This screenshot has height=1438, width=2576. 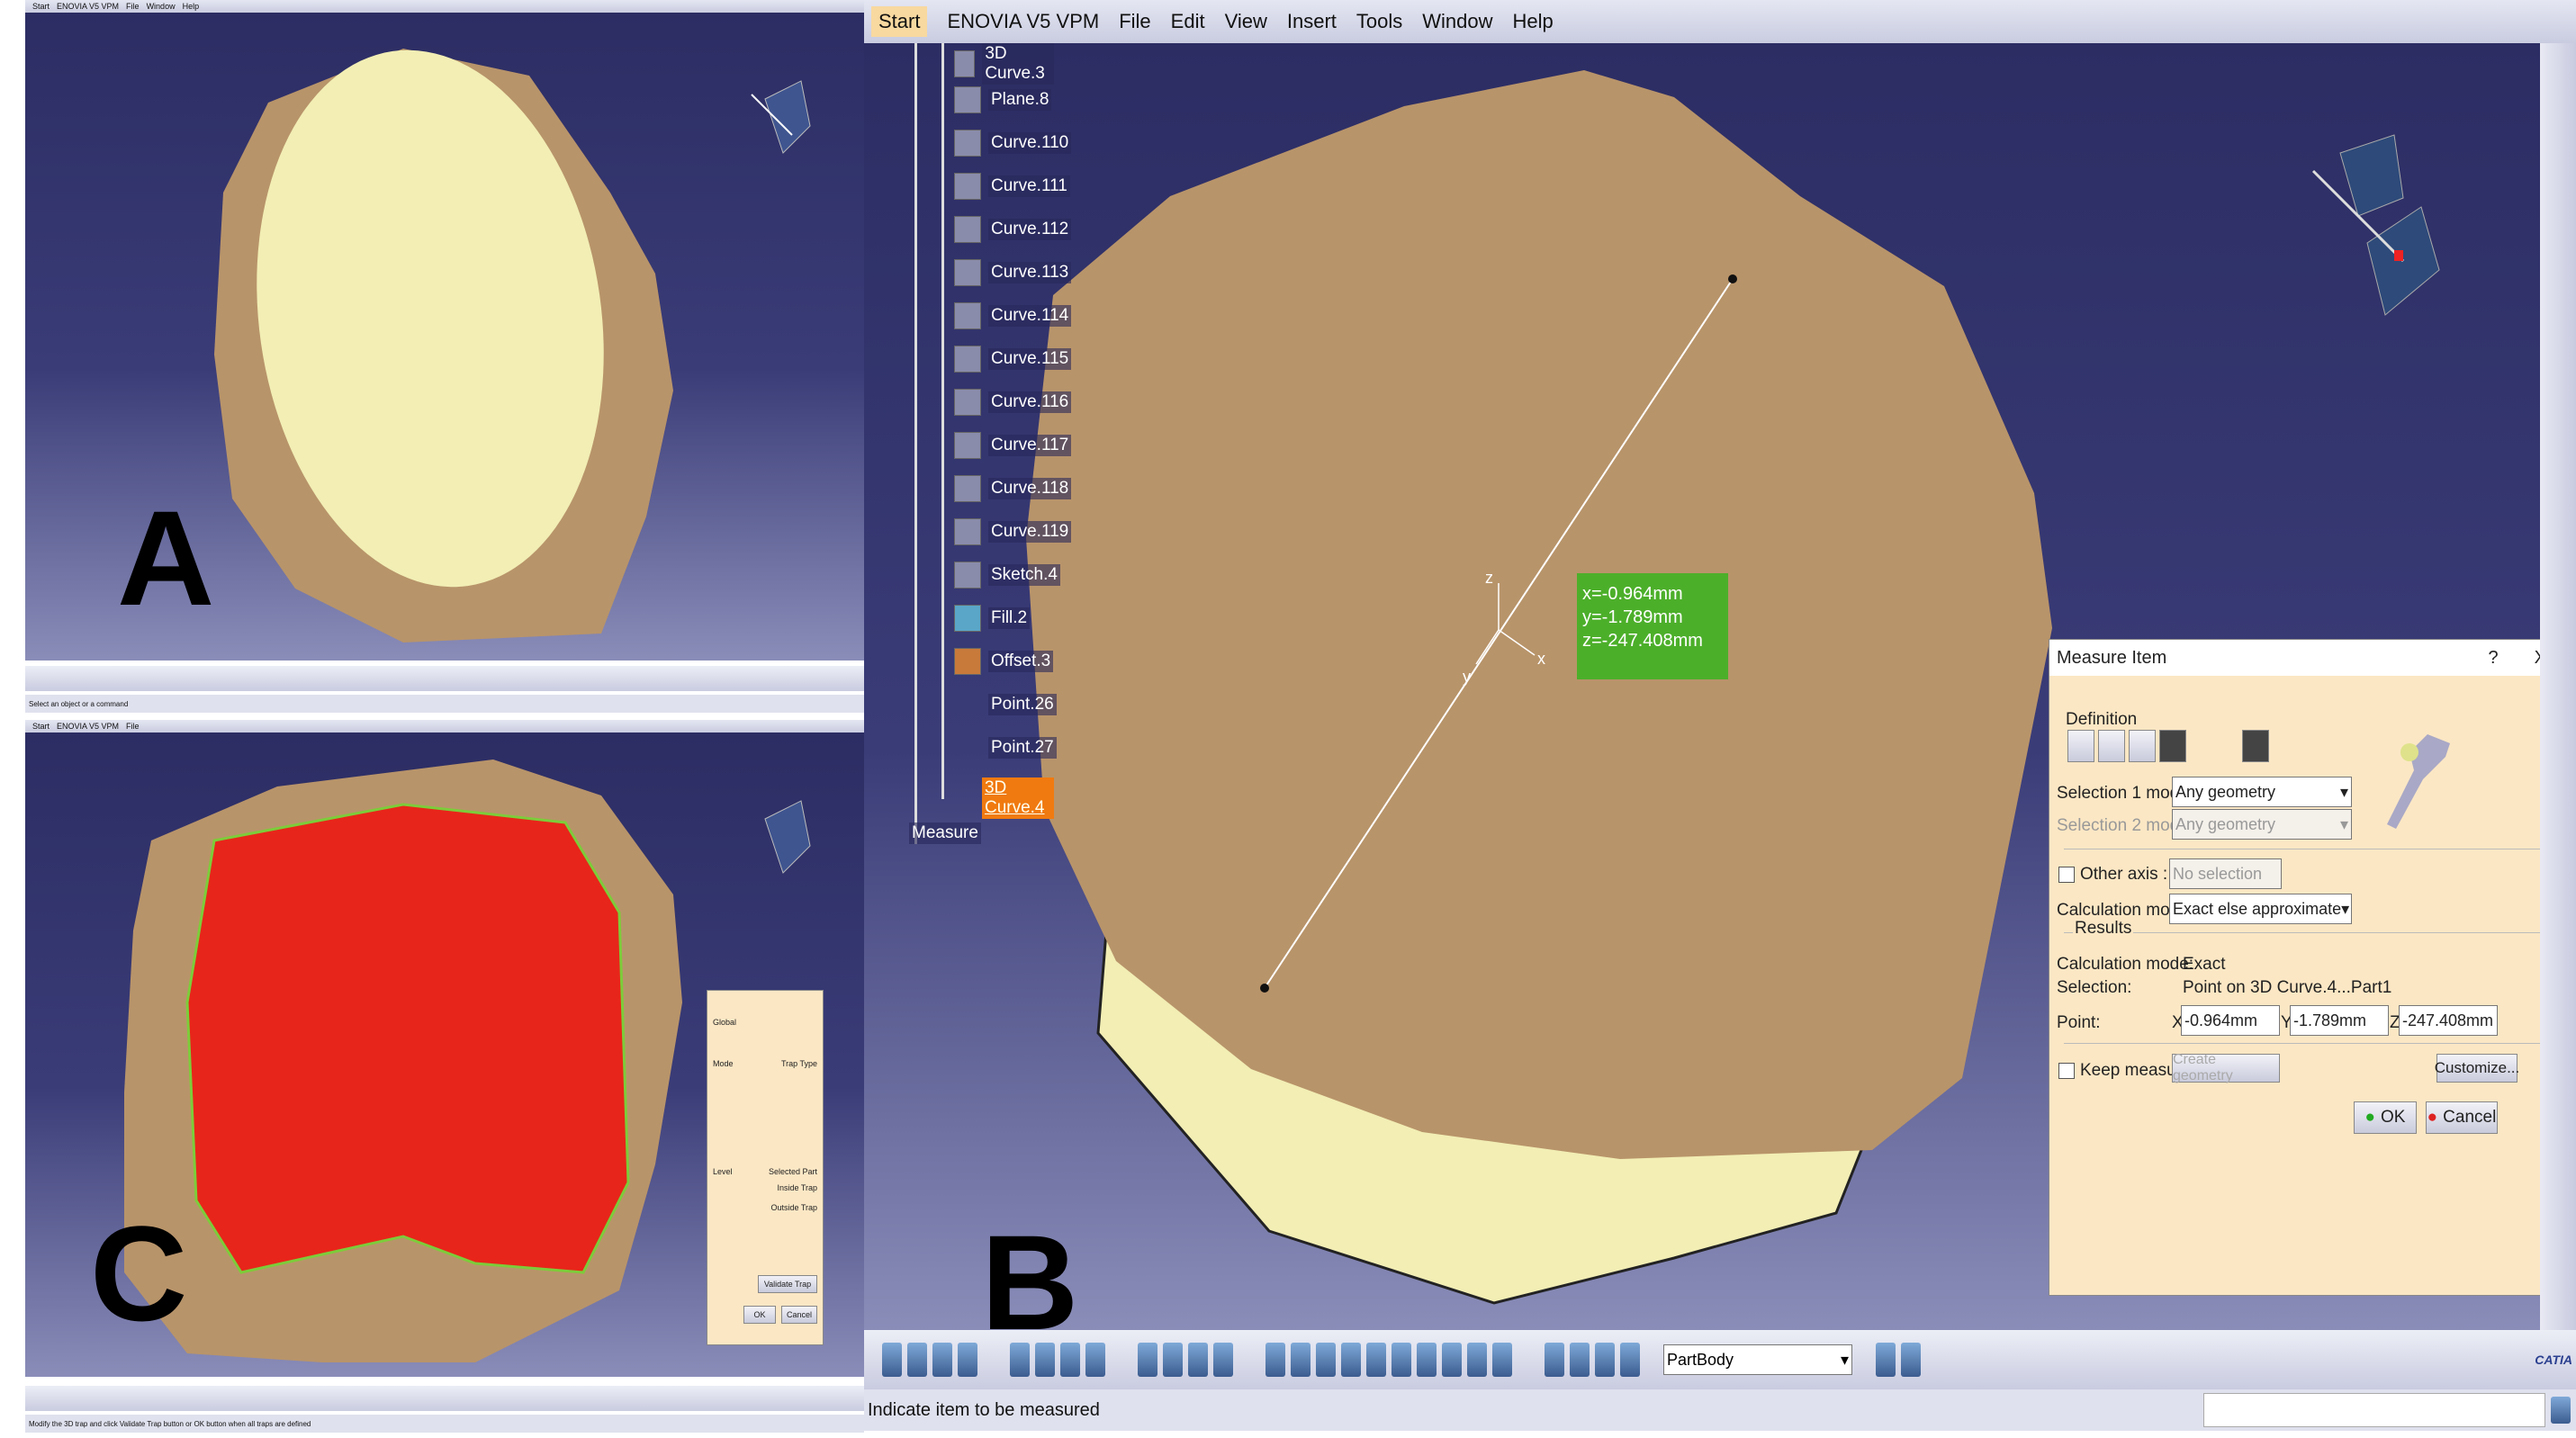 What do you see at coordinates (1013, 531) in the screenshot?
I see `tree-item: Curve.119` at bounding box center [1013, 531].